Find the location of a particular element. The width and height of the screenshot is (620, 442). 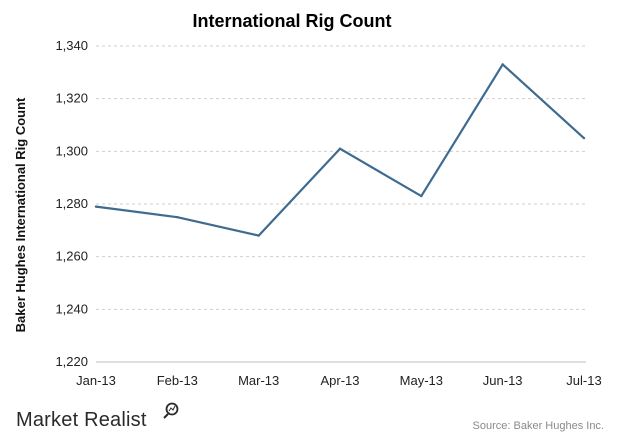

y-tick-label: 1,280 is located at coordinates (71, 203).